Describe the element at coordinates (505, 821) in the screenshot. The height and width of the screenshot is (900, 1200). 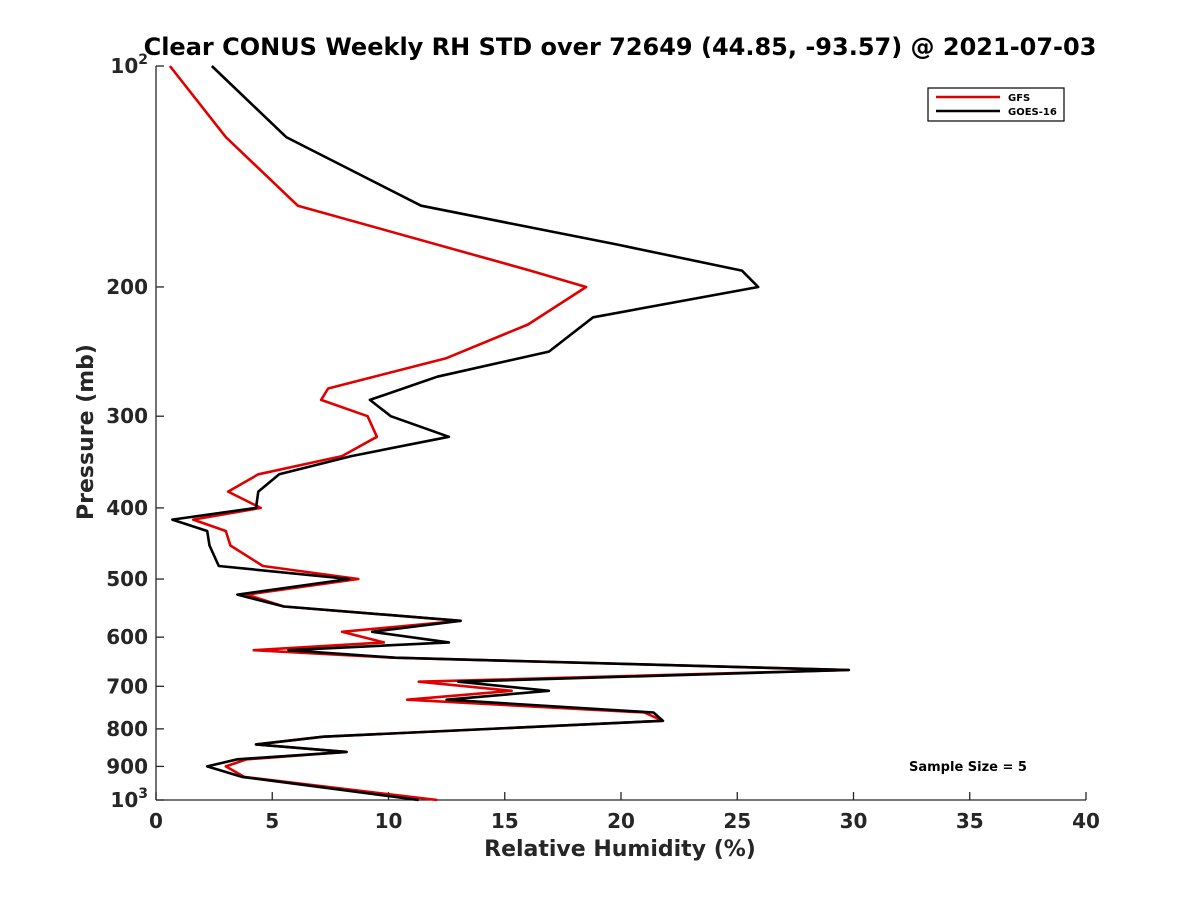
I see `x-tick-label: 15` at that location.